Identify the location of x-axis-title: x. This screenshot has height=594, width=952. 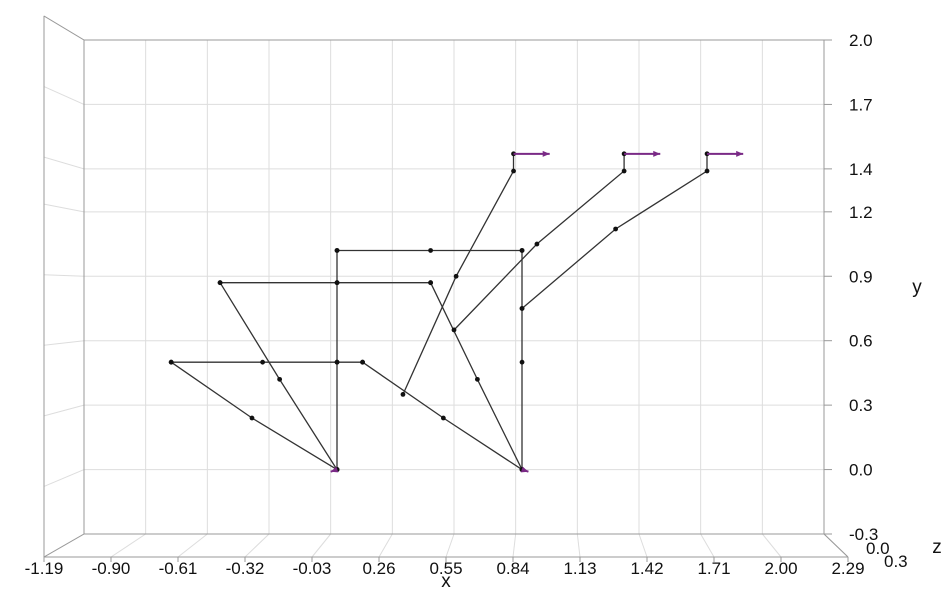
(446, 581).